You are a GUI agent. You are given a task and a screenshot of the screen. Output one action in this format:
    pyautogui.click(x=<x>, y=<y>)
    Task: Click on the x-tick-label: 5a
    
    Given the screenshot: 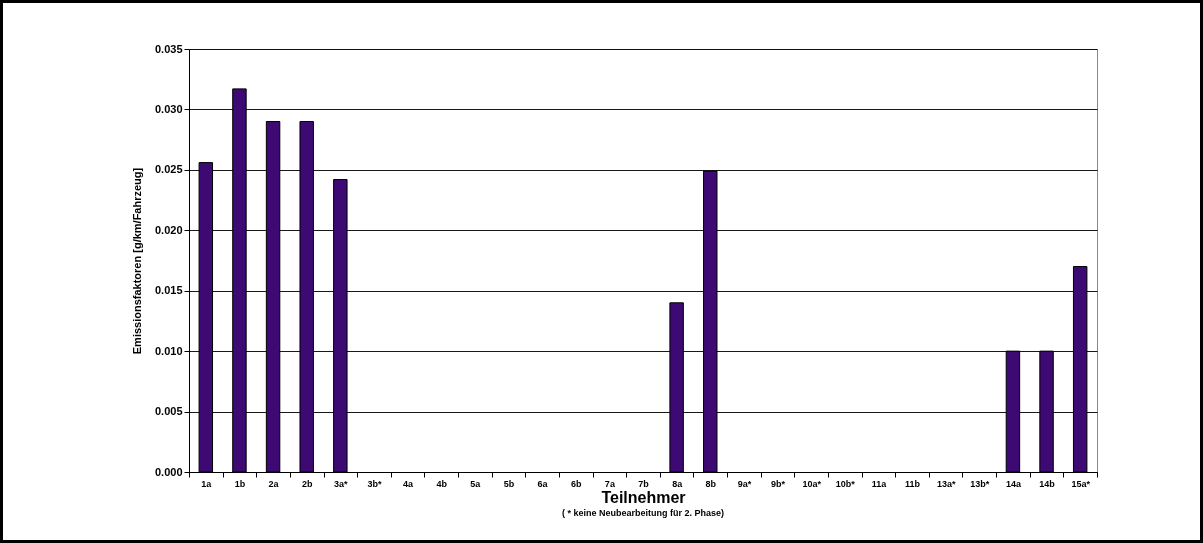 What is the action you would take?
    pyautogui.click(x=476, y=483)
    